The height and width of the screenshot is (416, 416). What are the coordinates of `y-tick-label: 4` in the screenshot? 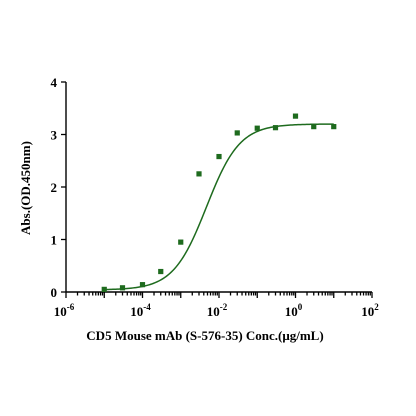 It's located at (54, 82).